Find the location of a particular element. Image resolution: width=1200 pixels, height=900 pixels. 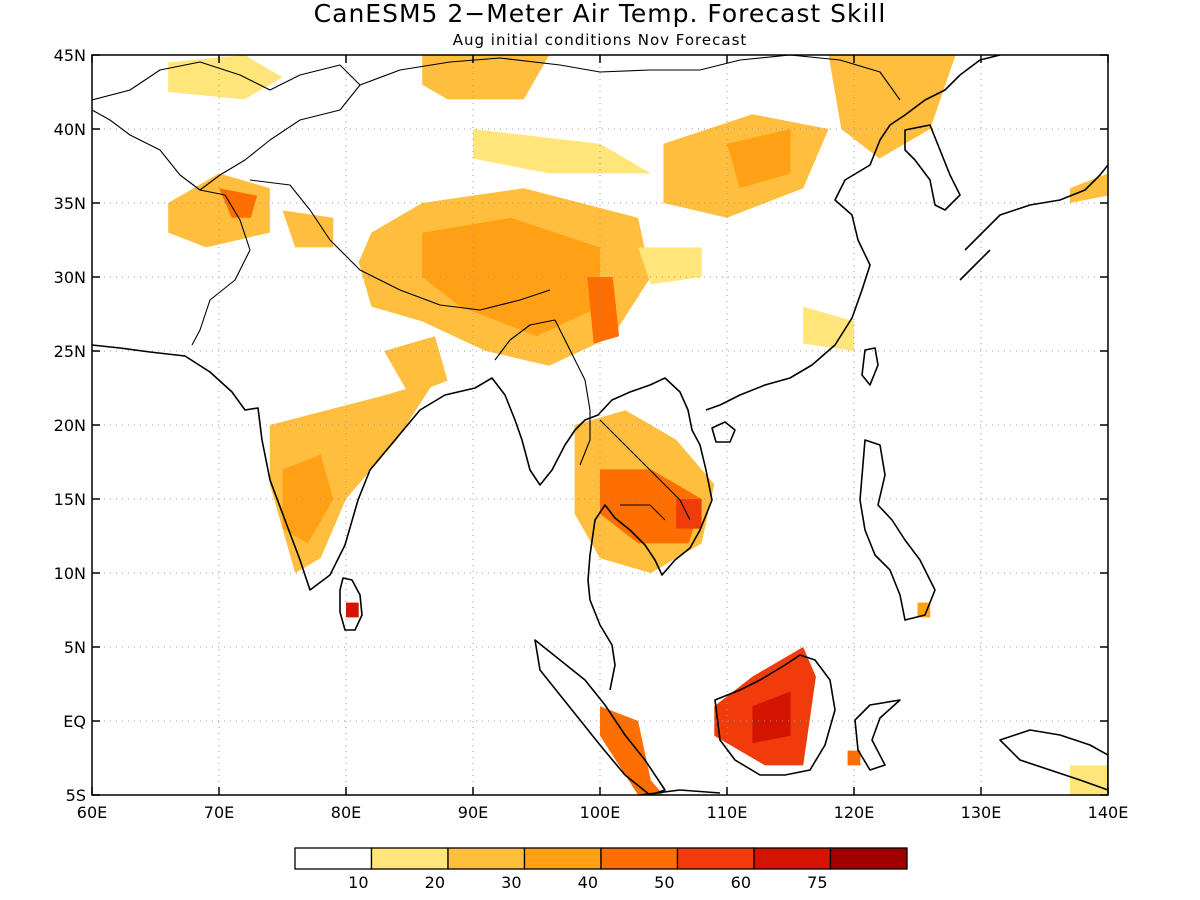

shade-india-north is located at coordinates (416, 366).